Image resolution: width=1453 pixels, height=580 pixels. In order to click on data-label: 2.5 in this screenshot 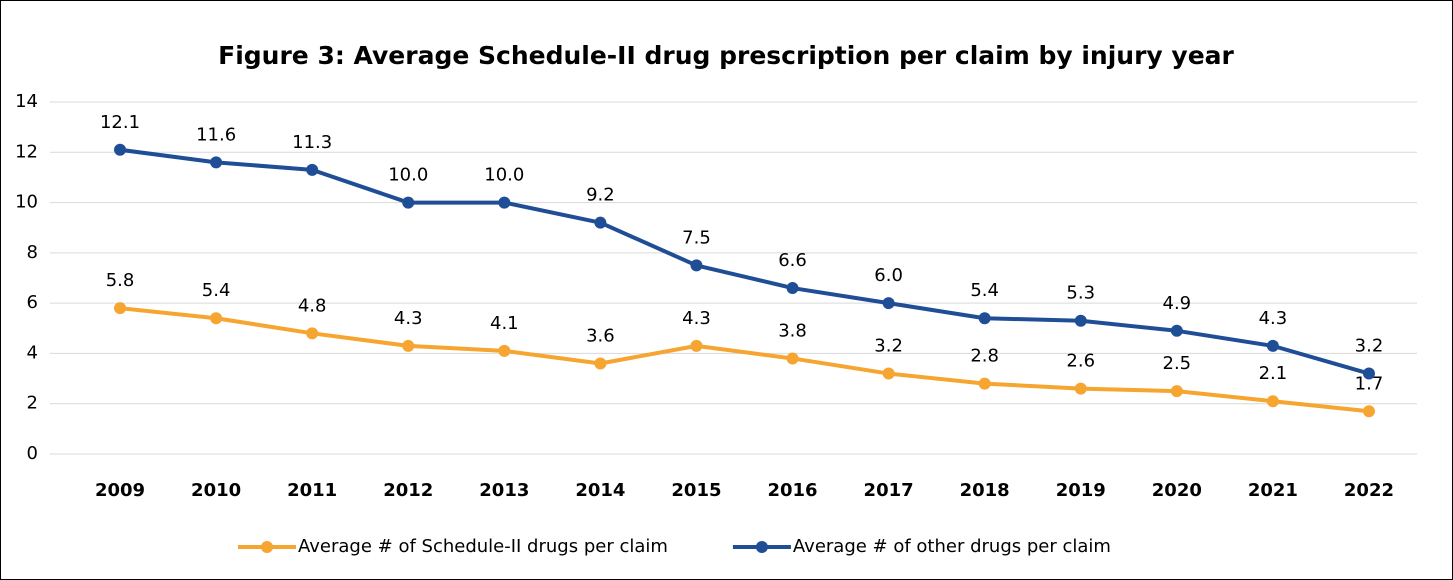, I will do `click(1177, 363)`.